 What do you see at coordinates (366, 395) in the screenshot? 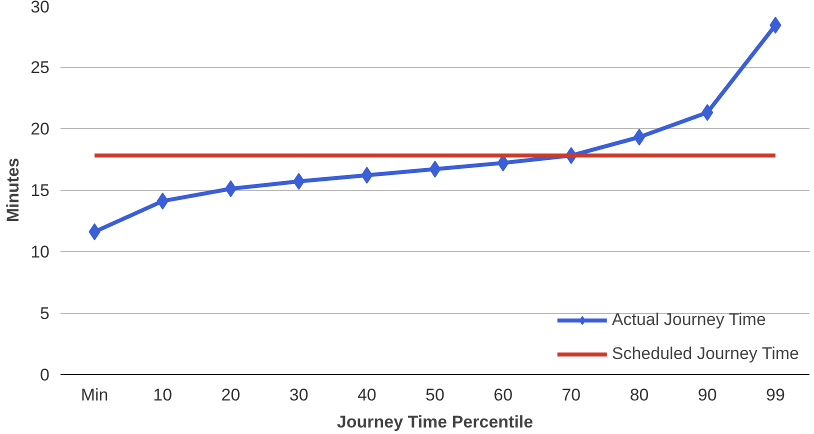
I see `x-tick-label: 40` at bounding box center [366, 395].